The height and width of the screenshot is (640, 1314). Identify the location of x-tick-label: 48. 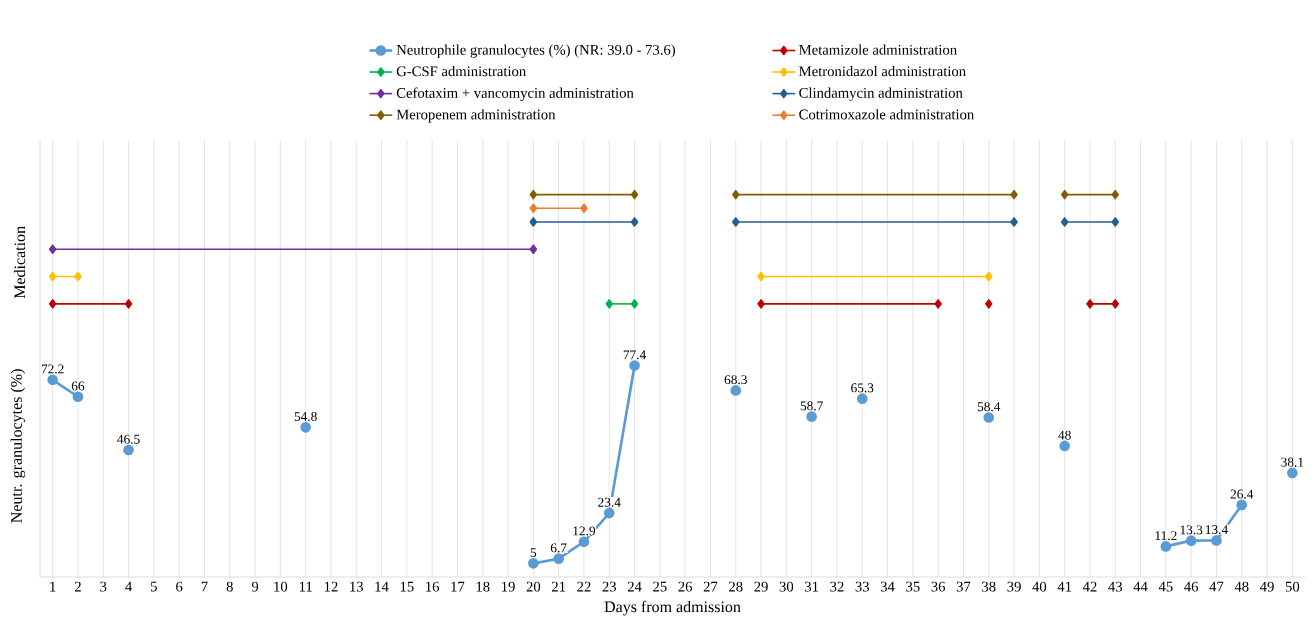
(1241, 586).